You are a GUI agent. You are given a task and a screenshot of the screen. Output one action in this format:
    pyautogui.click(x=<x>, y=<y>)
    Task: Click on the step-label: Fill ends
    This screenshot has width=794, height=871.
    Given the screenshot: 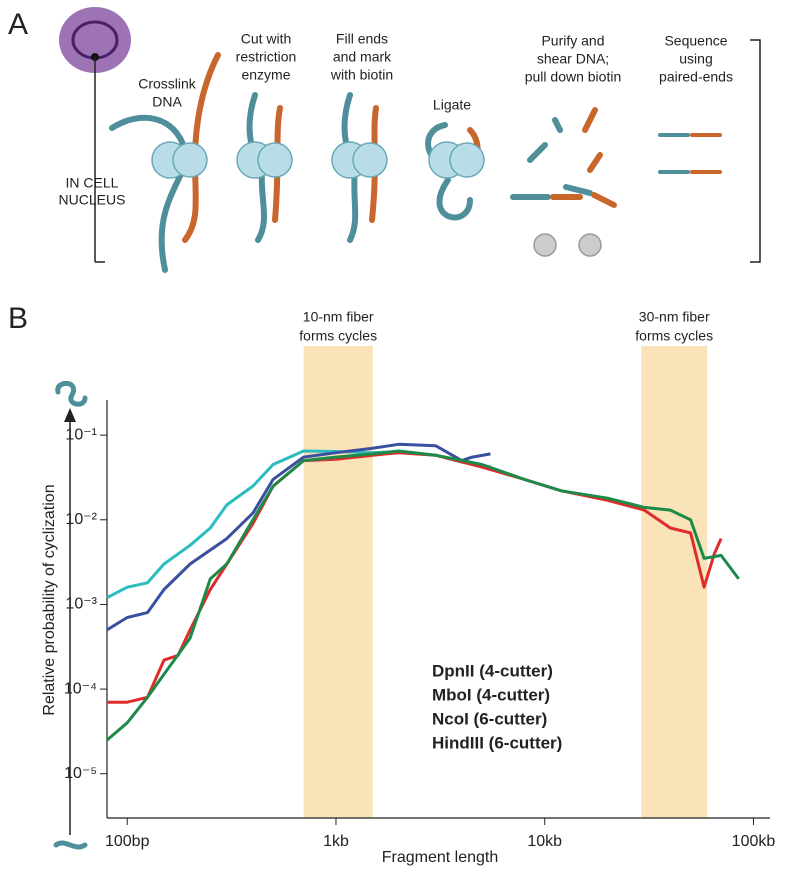 What is the action you would take?
    pyautogui.click(x=362, y=39)
    